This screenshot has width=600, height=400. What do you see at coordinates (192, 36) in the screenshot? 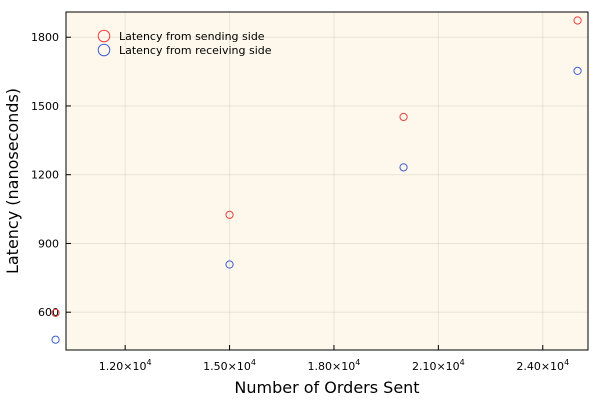
I see `legend-label: Latency from sending side` at bounding box center [192, 36].